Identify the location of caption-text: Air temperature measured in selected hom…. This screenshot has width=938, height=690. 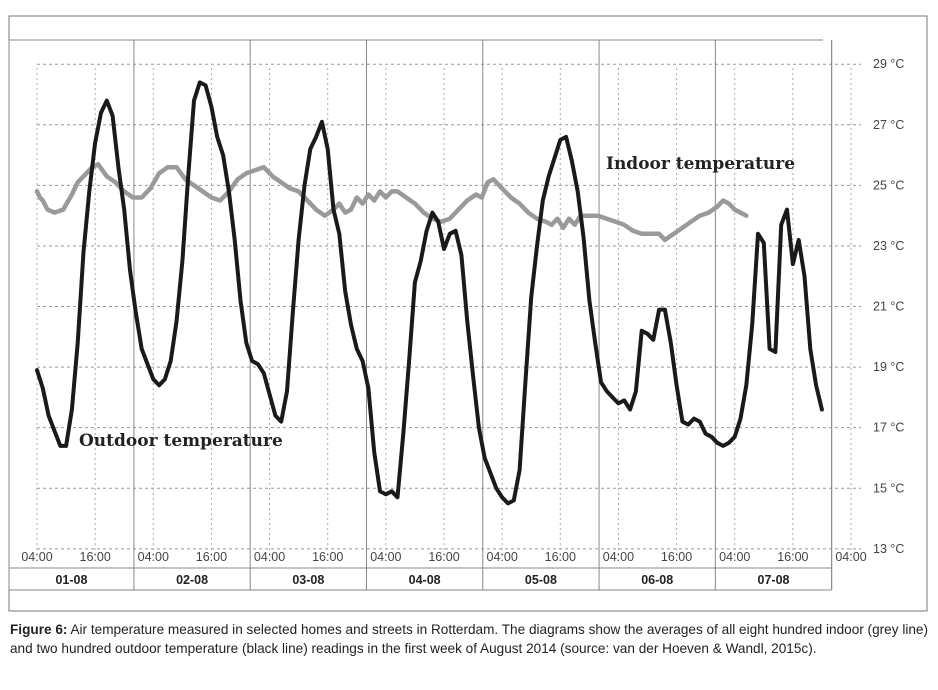
(469, 639).